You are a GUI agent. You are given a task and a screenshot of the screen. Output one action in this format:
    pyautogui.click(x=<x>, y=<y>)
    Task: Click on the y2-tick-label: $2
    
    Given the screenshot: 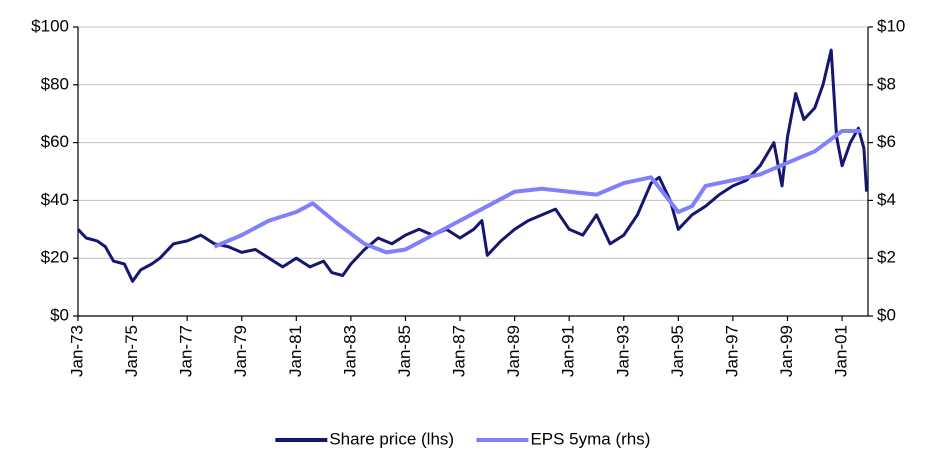 What is the action you would take?
    pyautogui.click(x=886, y=257)
    